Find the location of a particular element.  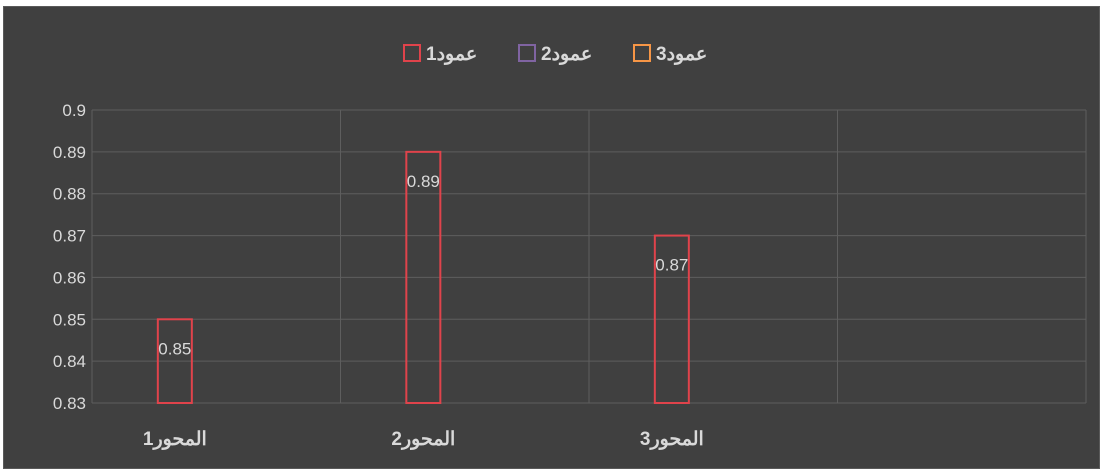

y-tick-label: 0.9 is located at coordinates (74, 110).